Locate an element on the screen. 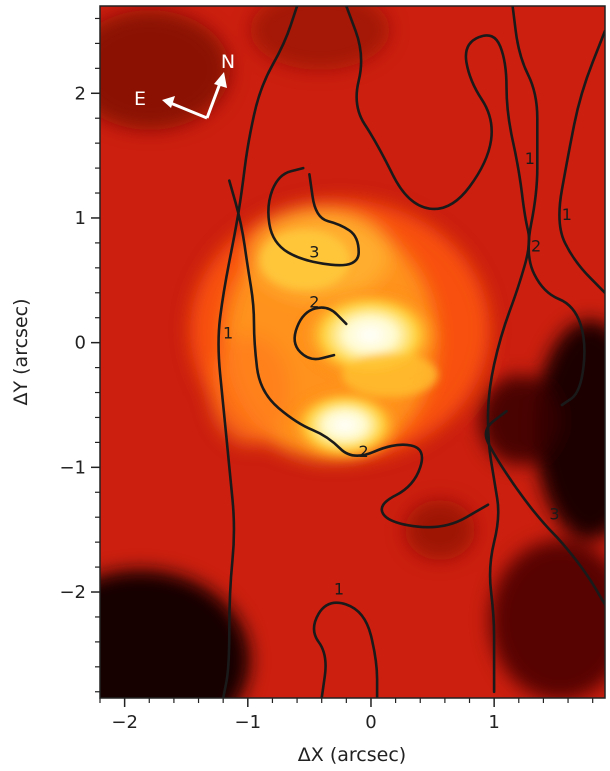 Image resolution: width=610 pixels, height=771 pixels. x-tick-label: 1 is located at coordinates (493, 722).